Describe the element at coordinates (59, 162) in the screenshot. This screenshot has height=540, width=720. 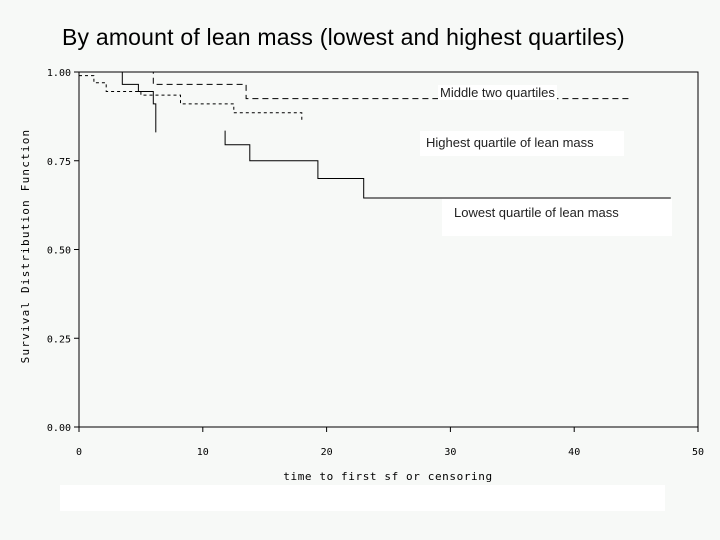
I see `y-tick-label: 0.75` at that location.